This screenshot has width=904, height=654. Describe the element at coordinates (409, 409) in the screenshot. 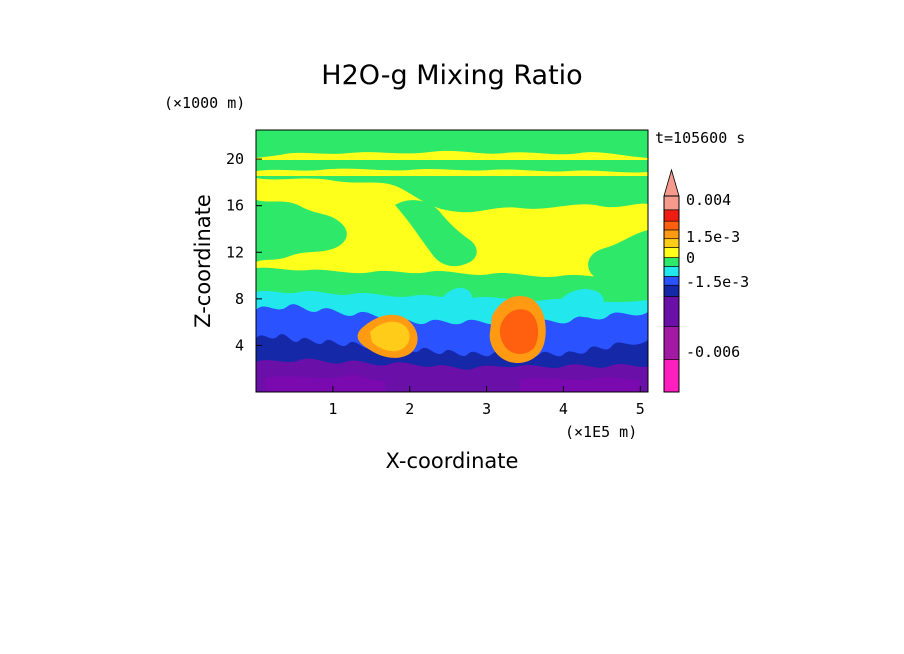

I see `x-tick-label: 2` at that location.